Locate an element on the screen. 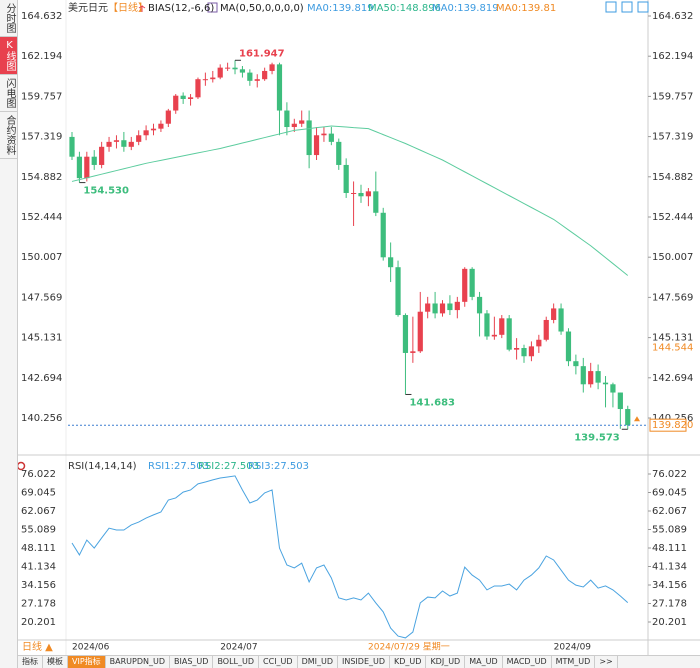 The width and height of the screenshot is (700, 668). y-tick-label: 162.194 is located at coordinates (41, 56).